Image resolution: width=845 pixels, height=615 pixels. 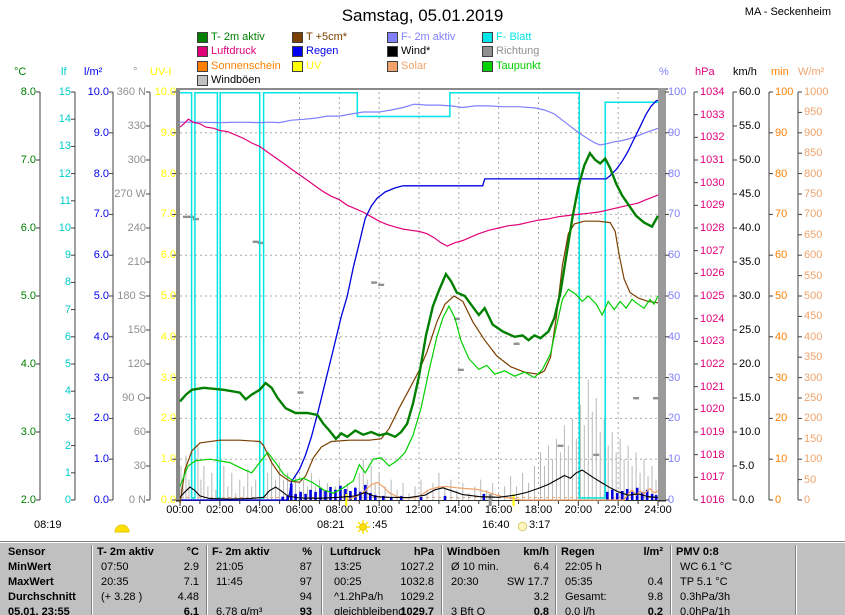 I want to click on axis-tick-label: 1016, so click(x=712, y=500).